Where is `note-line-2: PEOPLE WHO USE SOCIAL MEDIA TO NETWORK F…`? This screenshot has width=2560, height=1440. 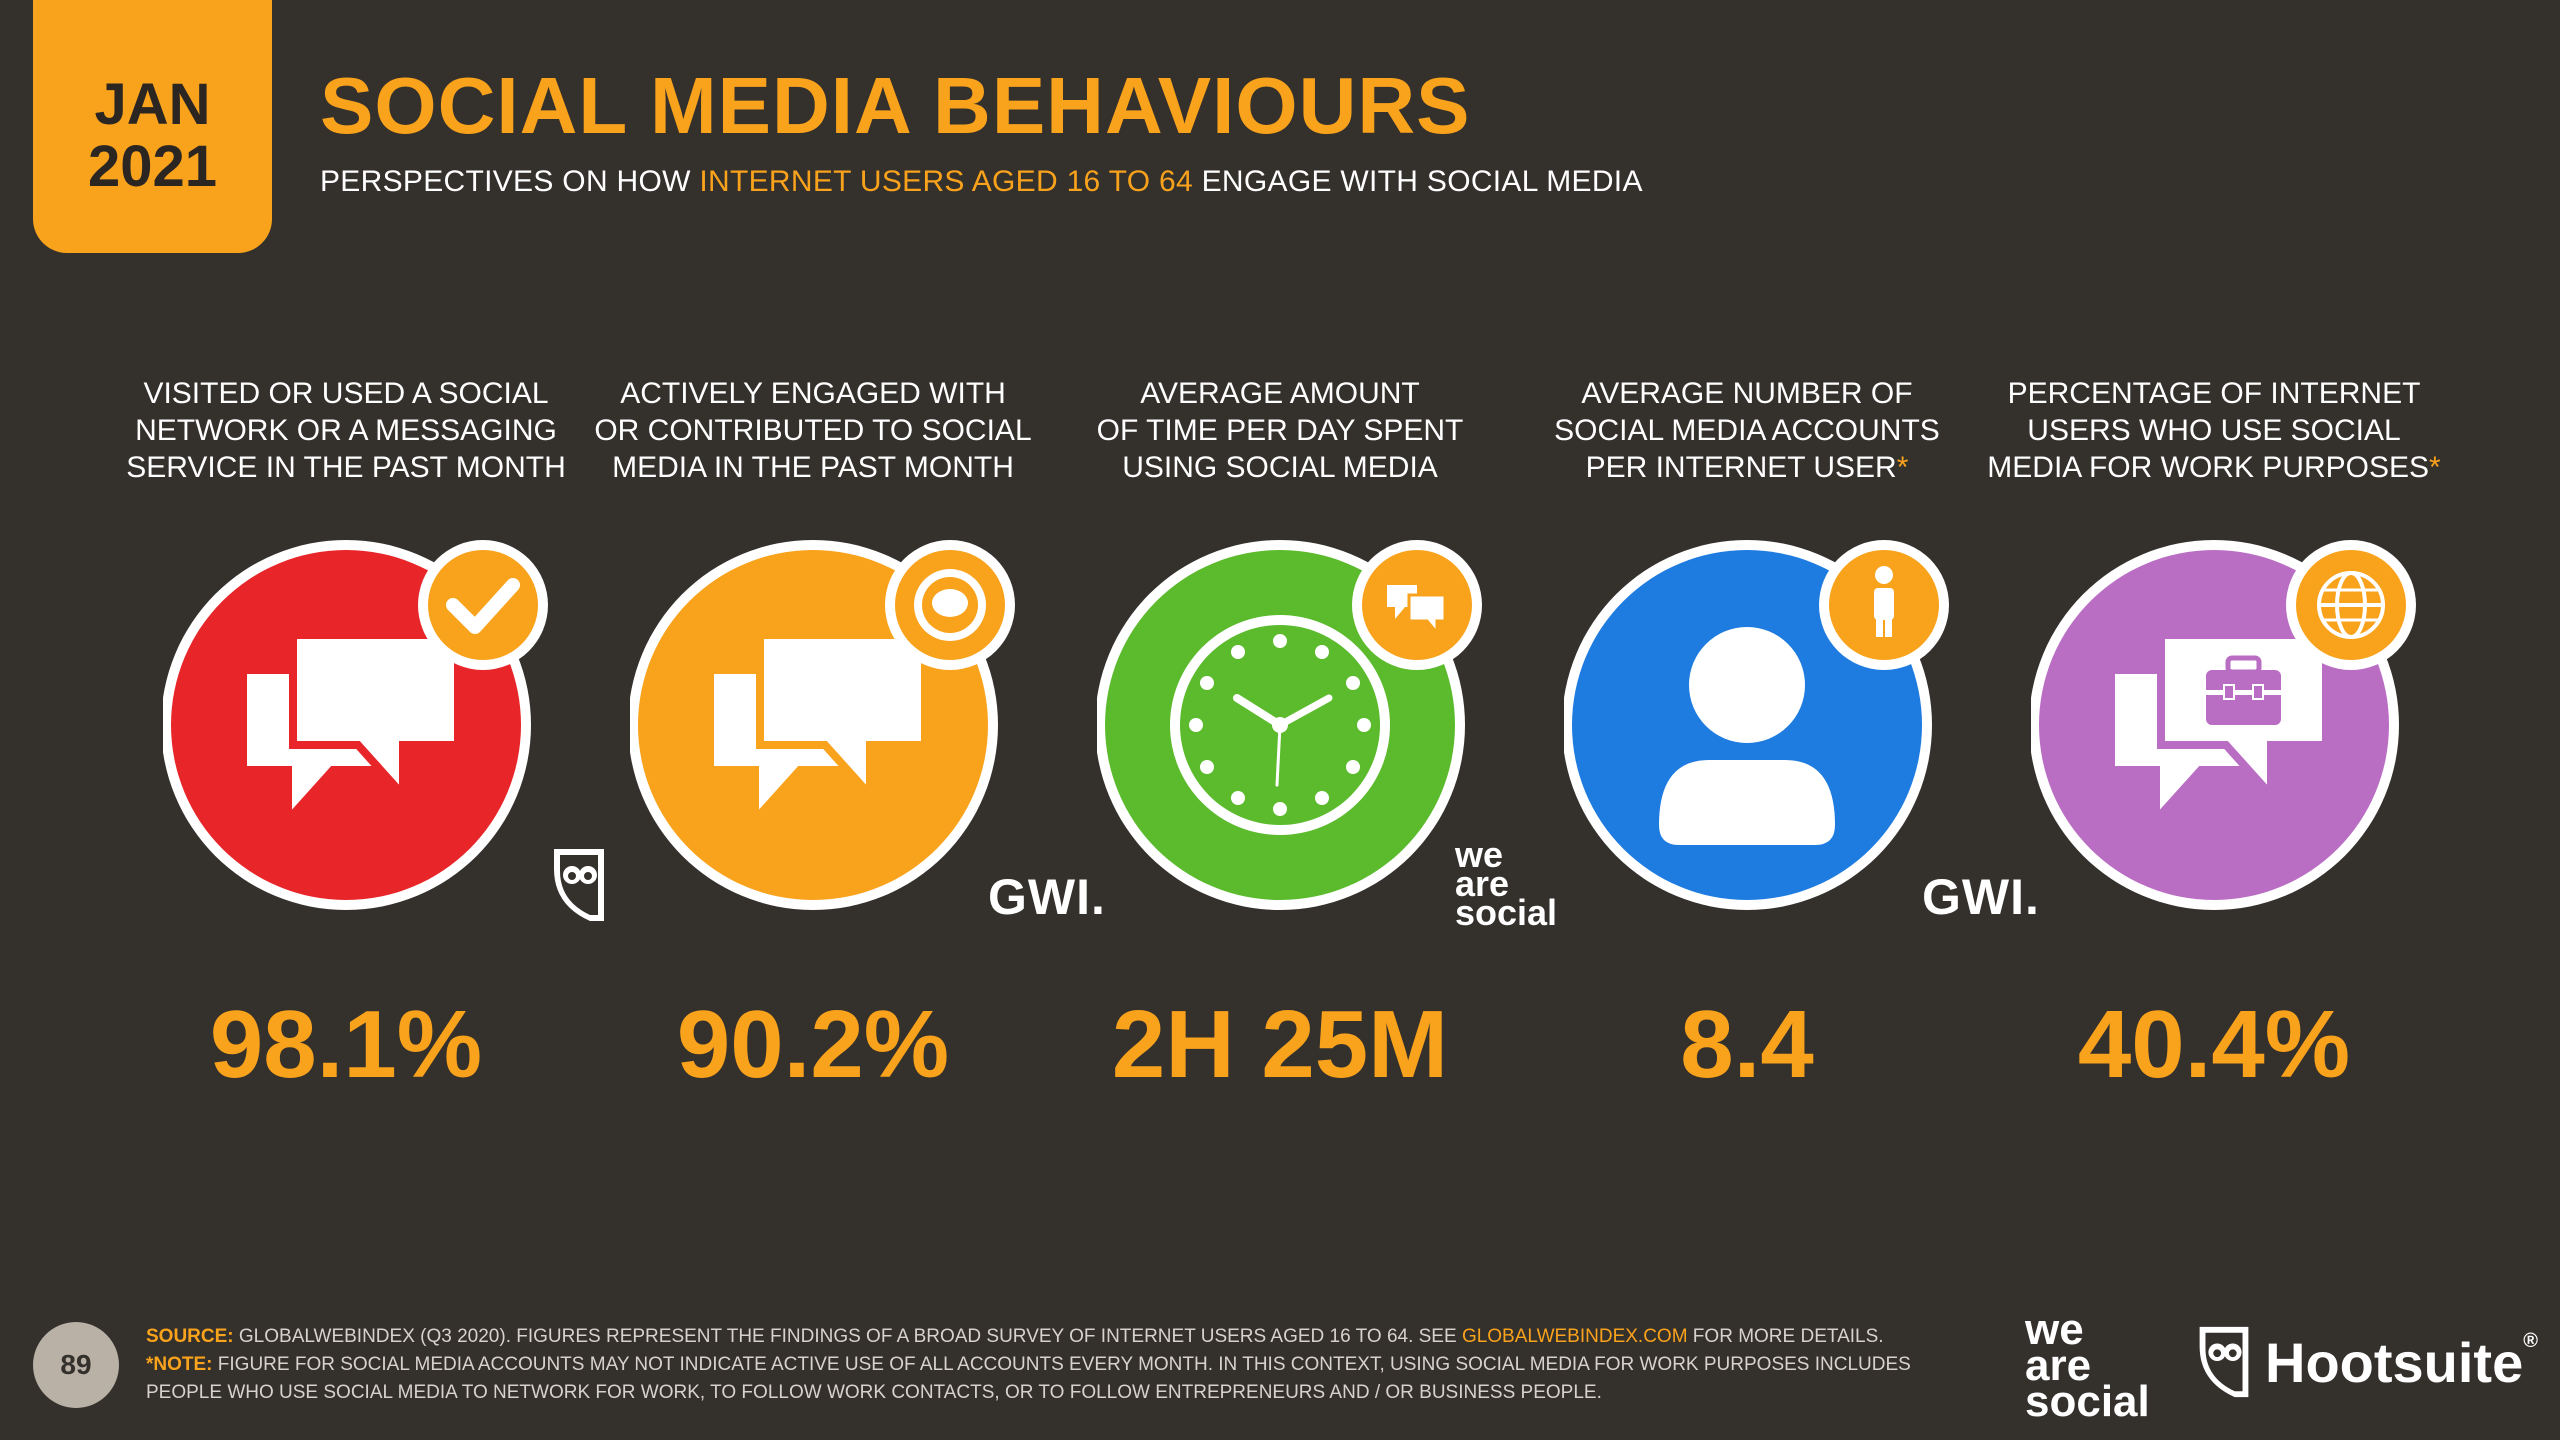 note-line-2: PEOPLE WHO USE SOCIAL MEDIA TO NETWORK F… is located at coordinates (874, 1392).